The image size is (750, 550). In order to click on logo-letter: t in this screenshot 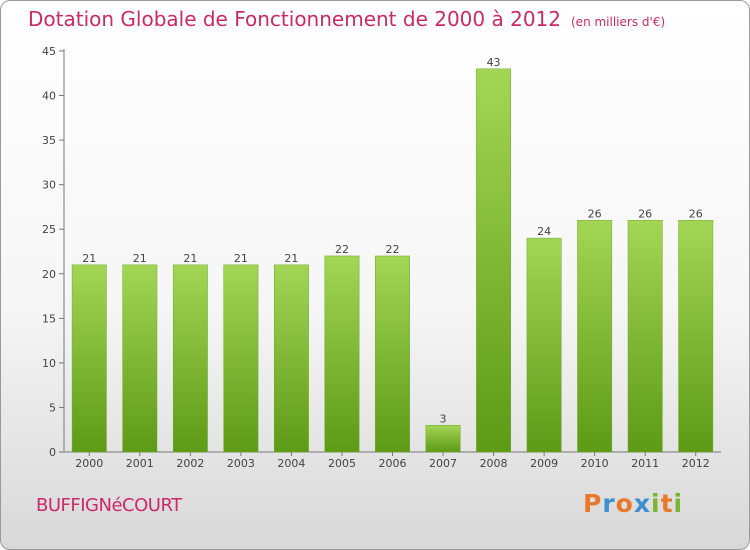, I will do `click(667, 503)`.